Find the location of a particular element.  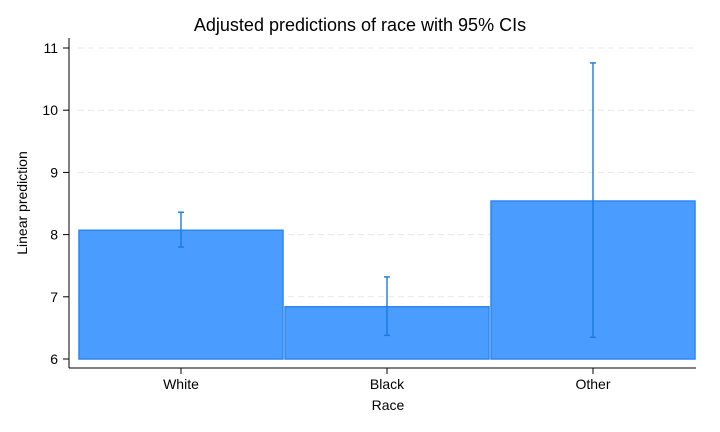

x-tick-label: White is located at coordinates (181, 384).